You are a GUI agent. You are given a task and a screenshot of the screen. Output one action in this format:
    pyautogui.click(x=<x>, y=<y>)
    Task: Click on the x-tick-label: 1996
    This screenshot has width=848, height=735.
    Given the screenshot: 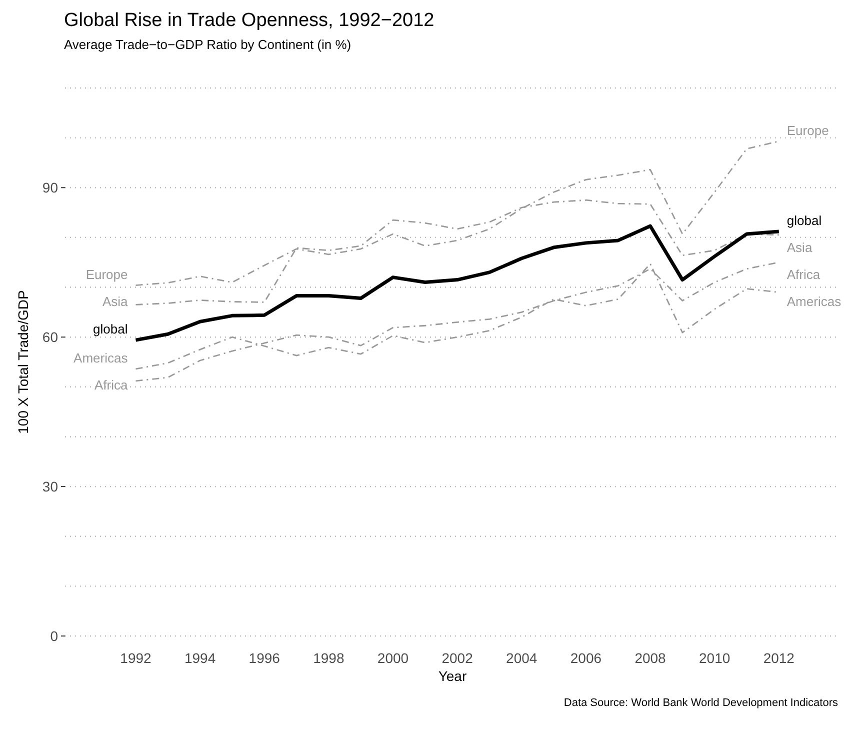 What is the action you would take?
    pyautogui.click(x=264, y=658)
    